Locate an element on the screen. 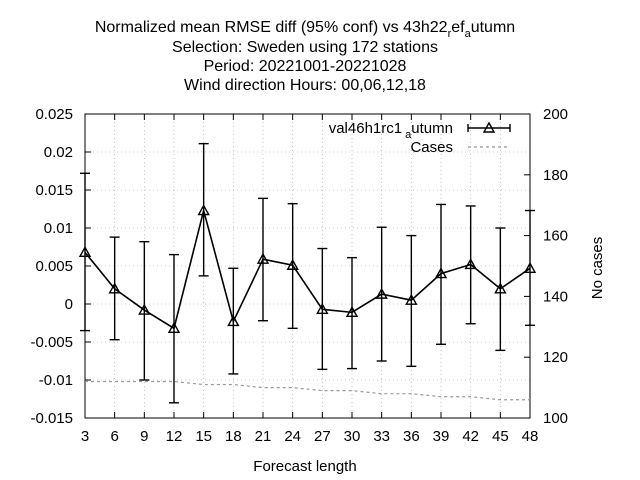 The image size is (640, 480). x-tick-label: 18 is located at coordinates (233, 436).